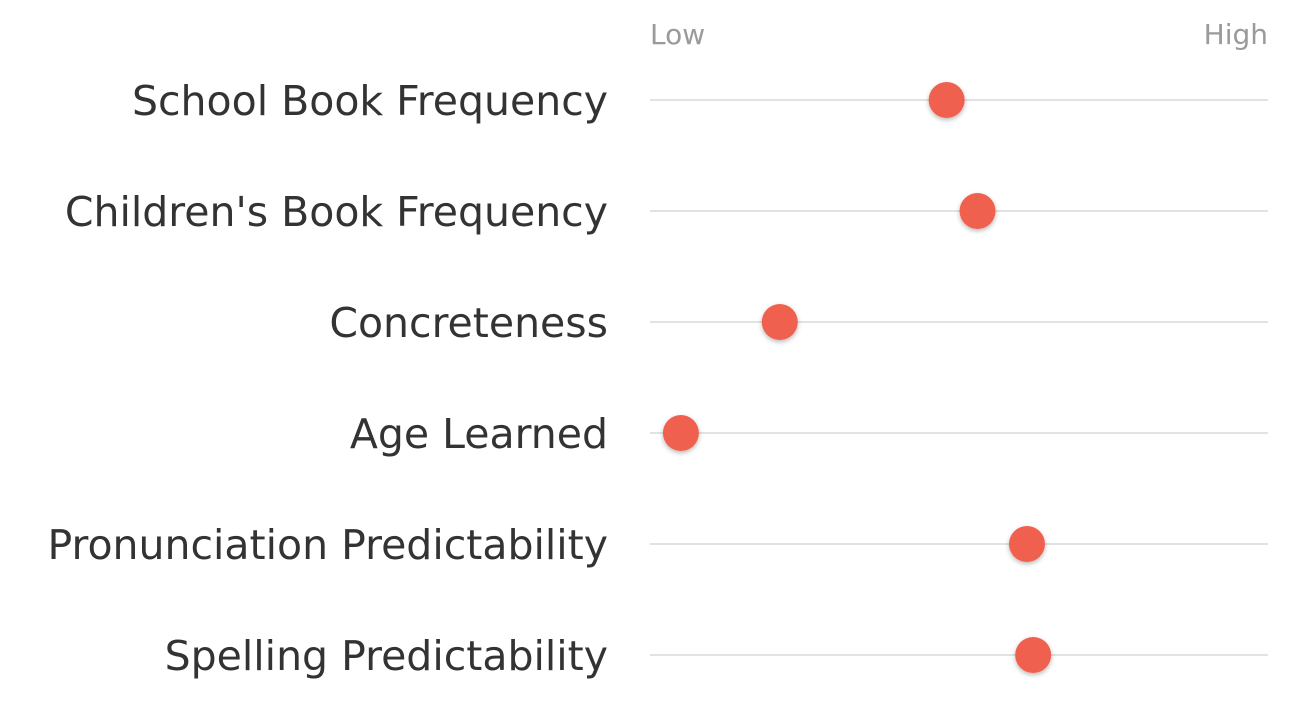  Describe the element at coordinates (327, 545) in the screenshot. I see `row-label: Pronunciation Predictability` at that location.